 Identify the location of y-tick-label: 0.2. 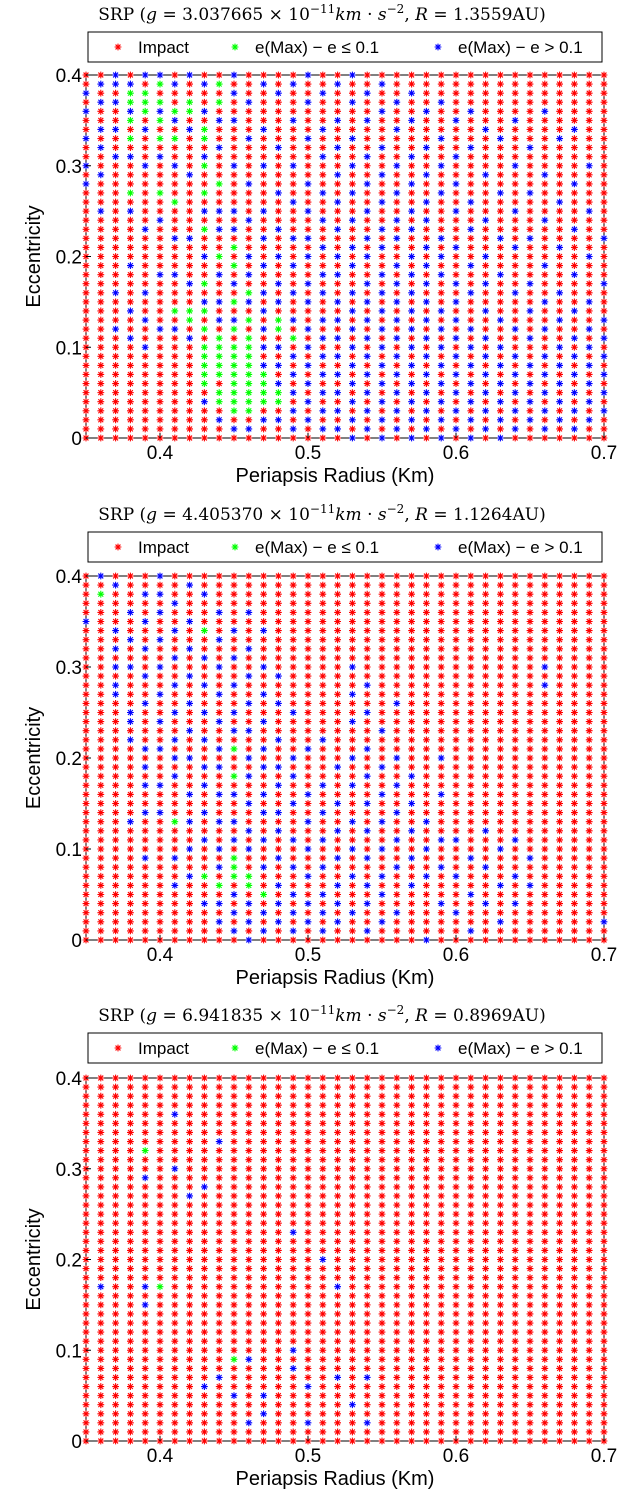
(69, 258).